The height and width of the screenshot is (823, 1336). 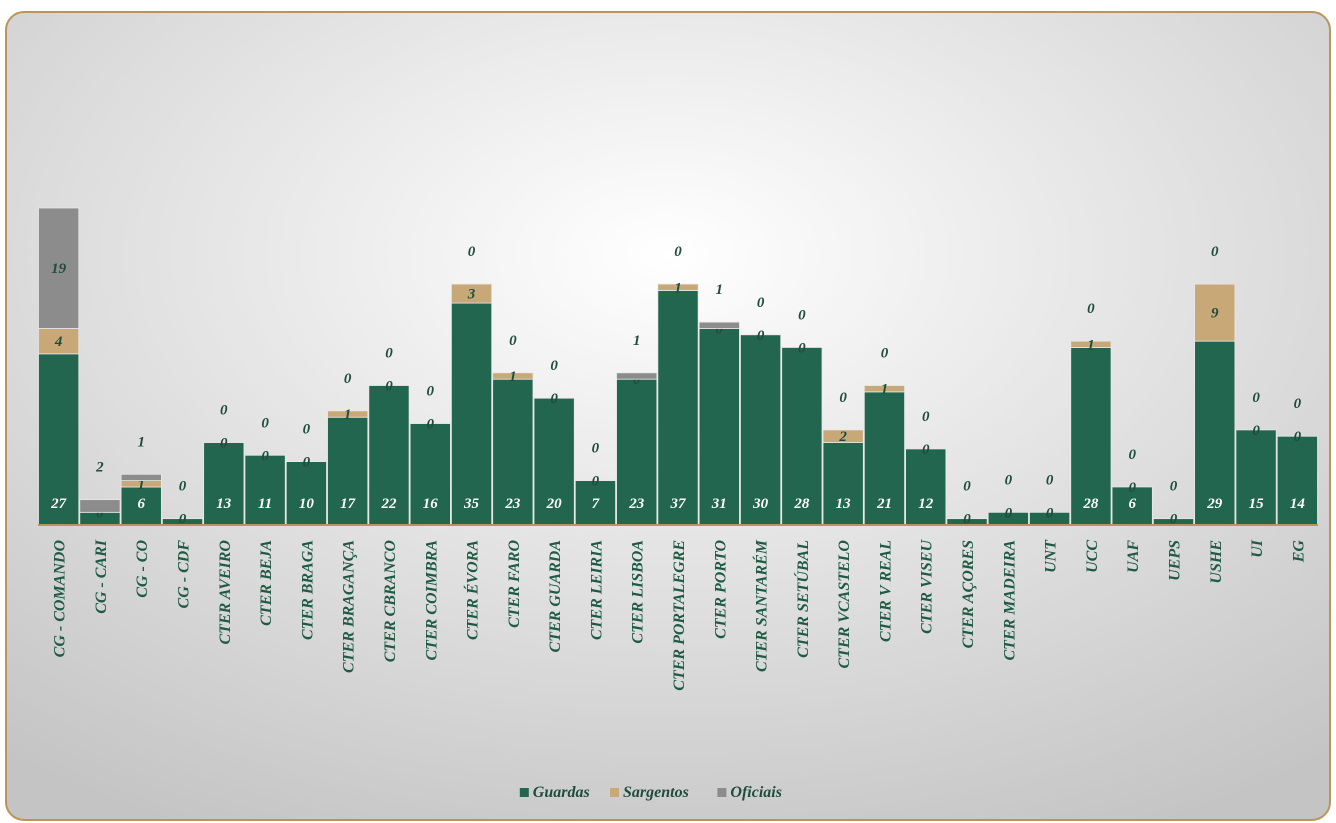 I want to click on data-label: 19, so click(x=59, y=269).